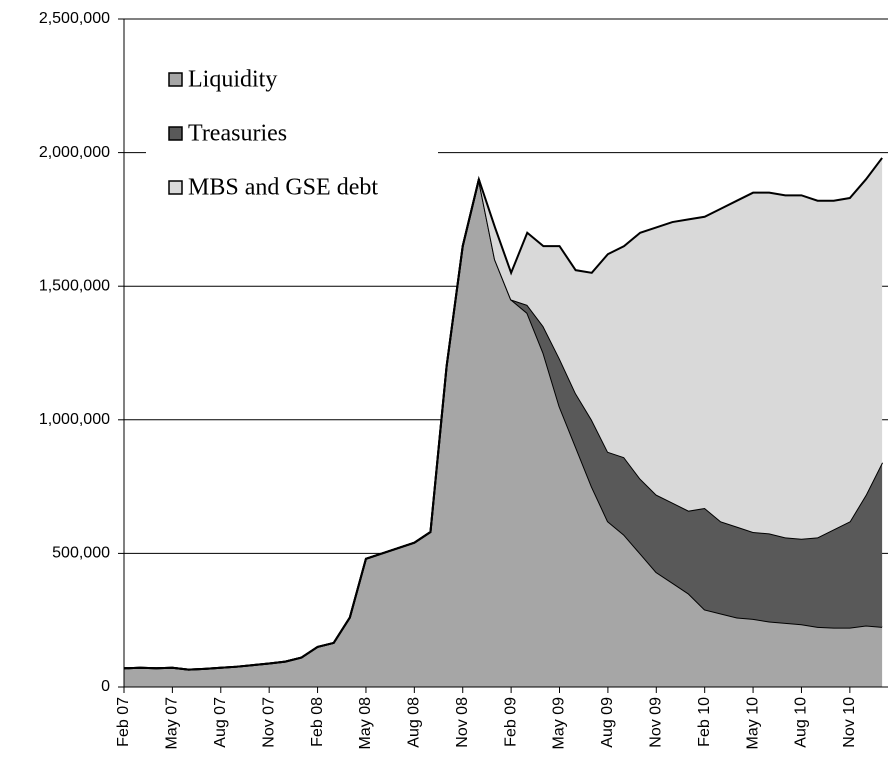 The width and height of the screenshot is (888, 773). I want to click on x-tick-label: Aug 09, so click(607, 722).